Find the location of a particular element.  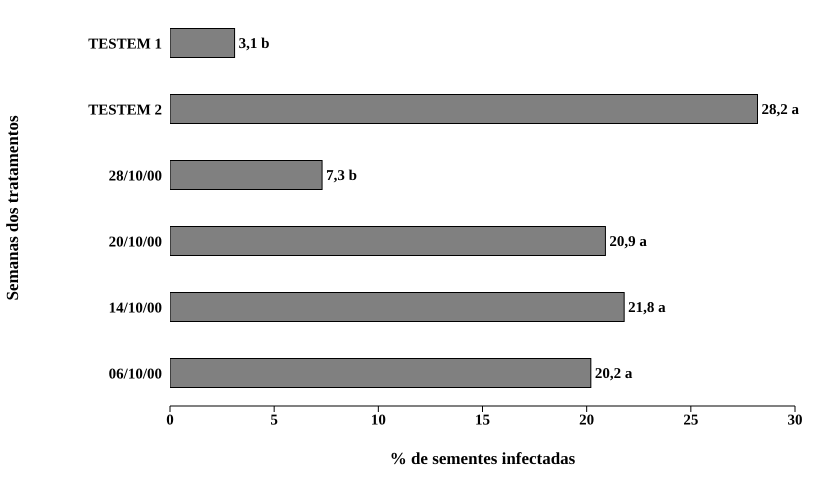

x-axis-title: % de sementes infectadas is located at coordinates (483, 458).